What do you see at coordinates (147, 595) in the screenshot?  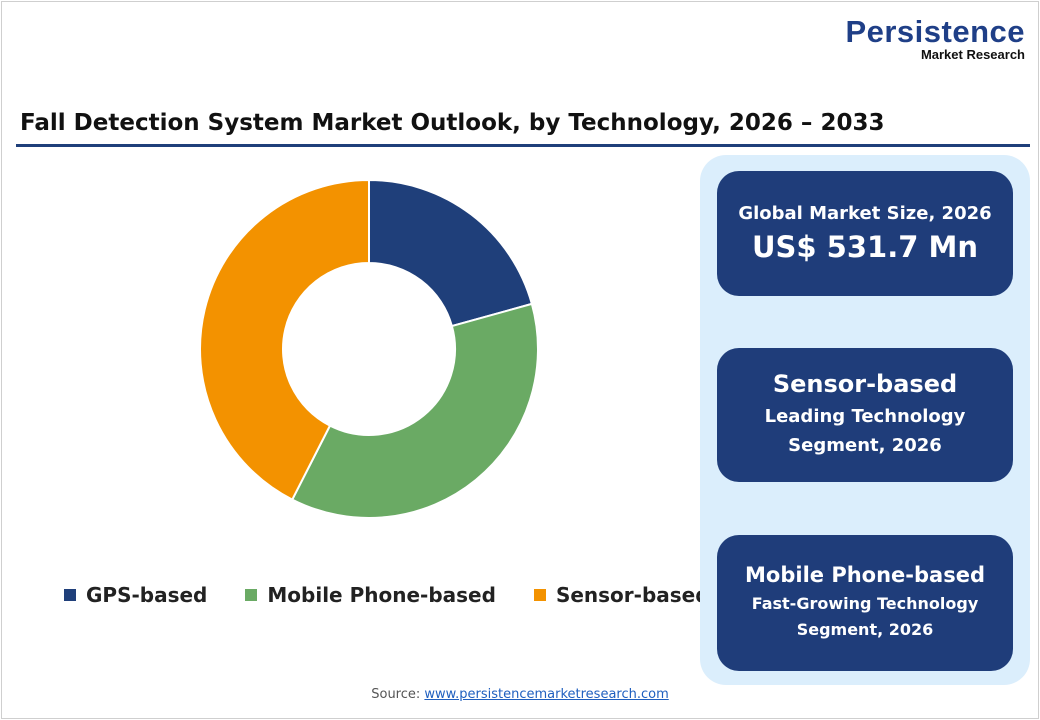 I see `legend-label: GPS-based` at bounding box center [147, 595].